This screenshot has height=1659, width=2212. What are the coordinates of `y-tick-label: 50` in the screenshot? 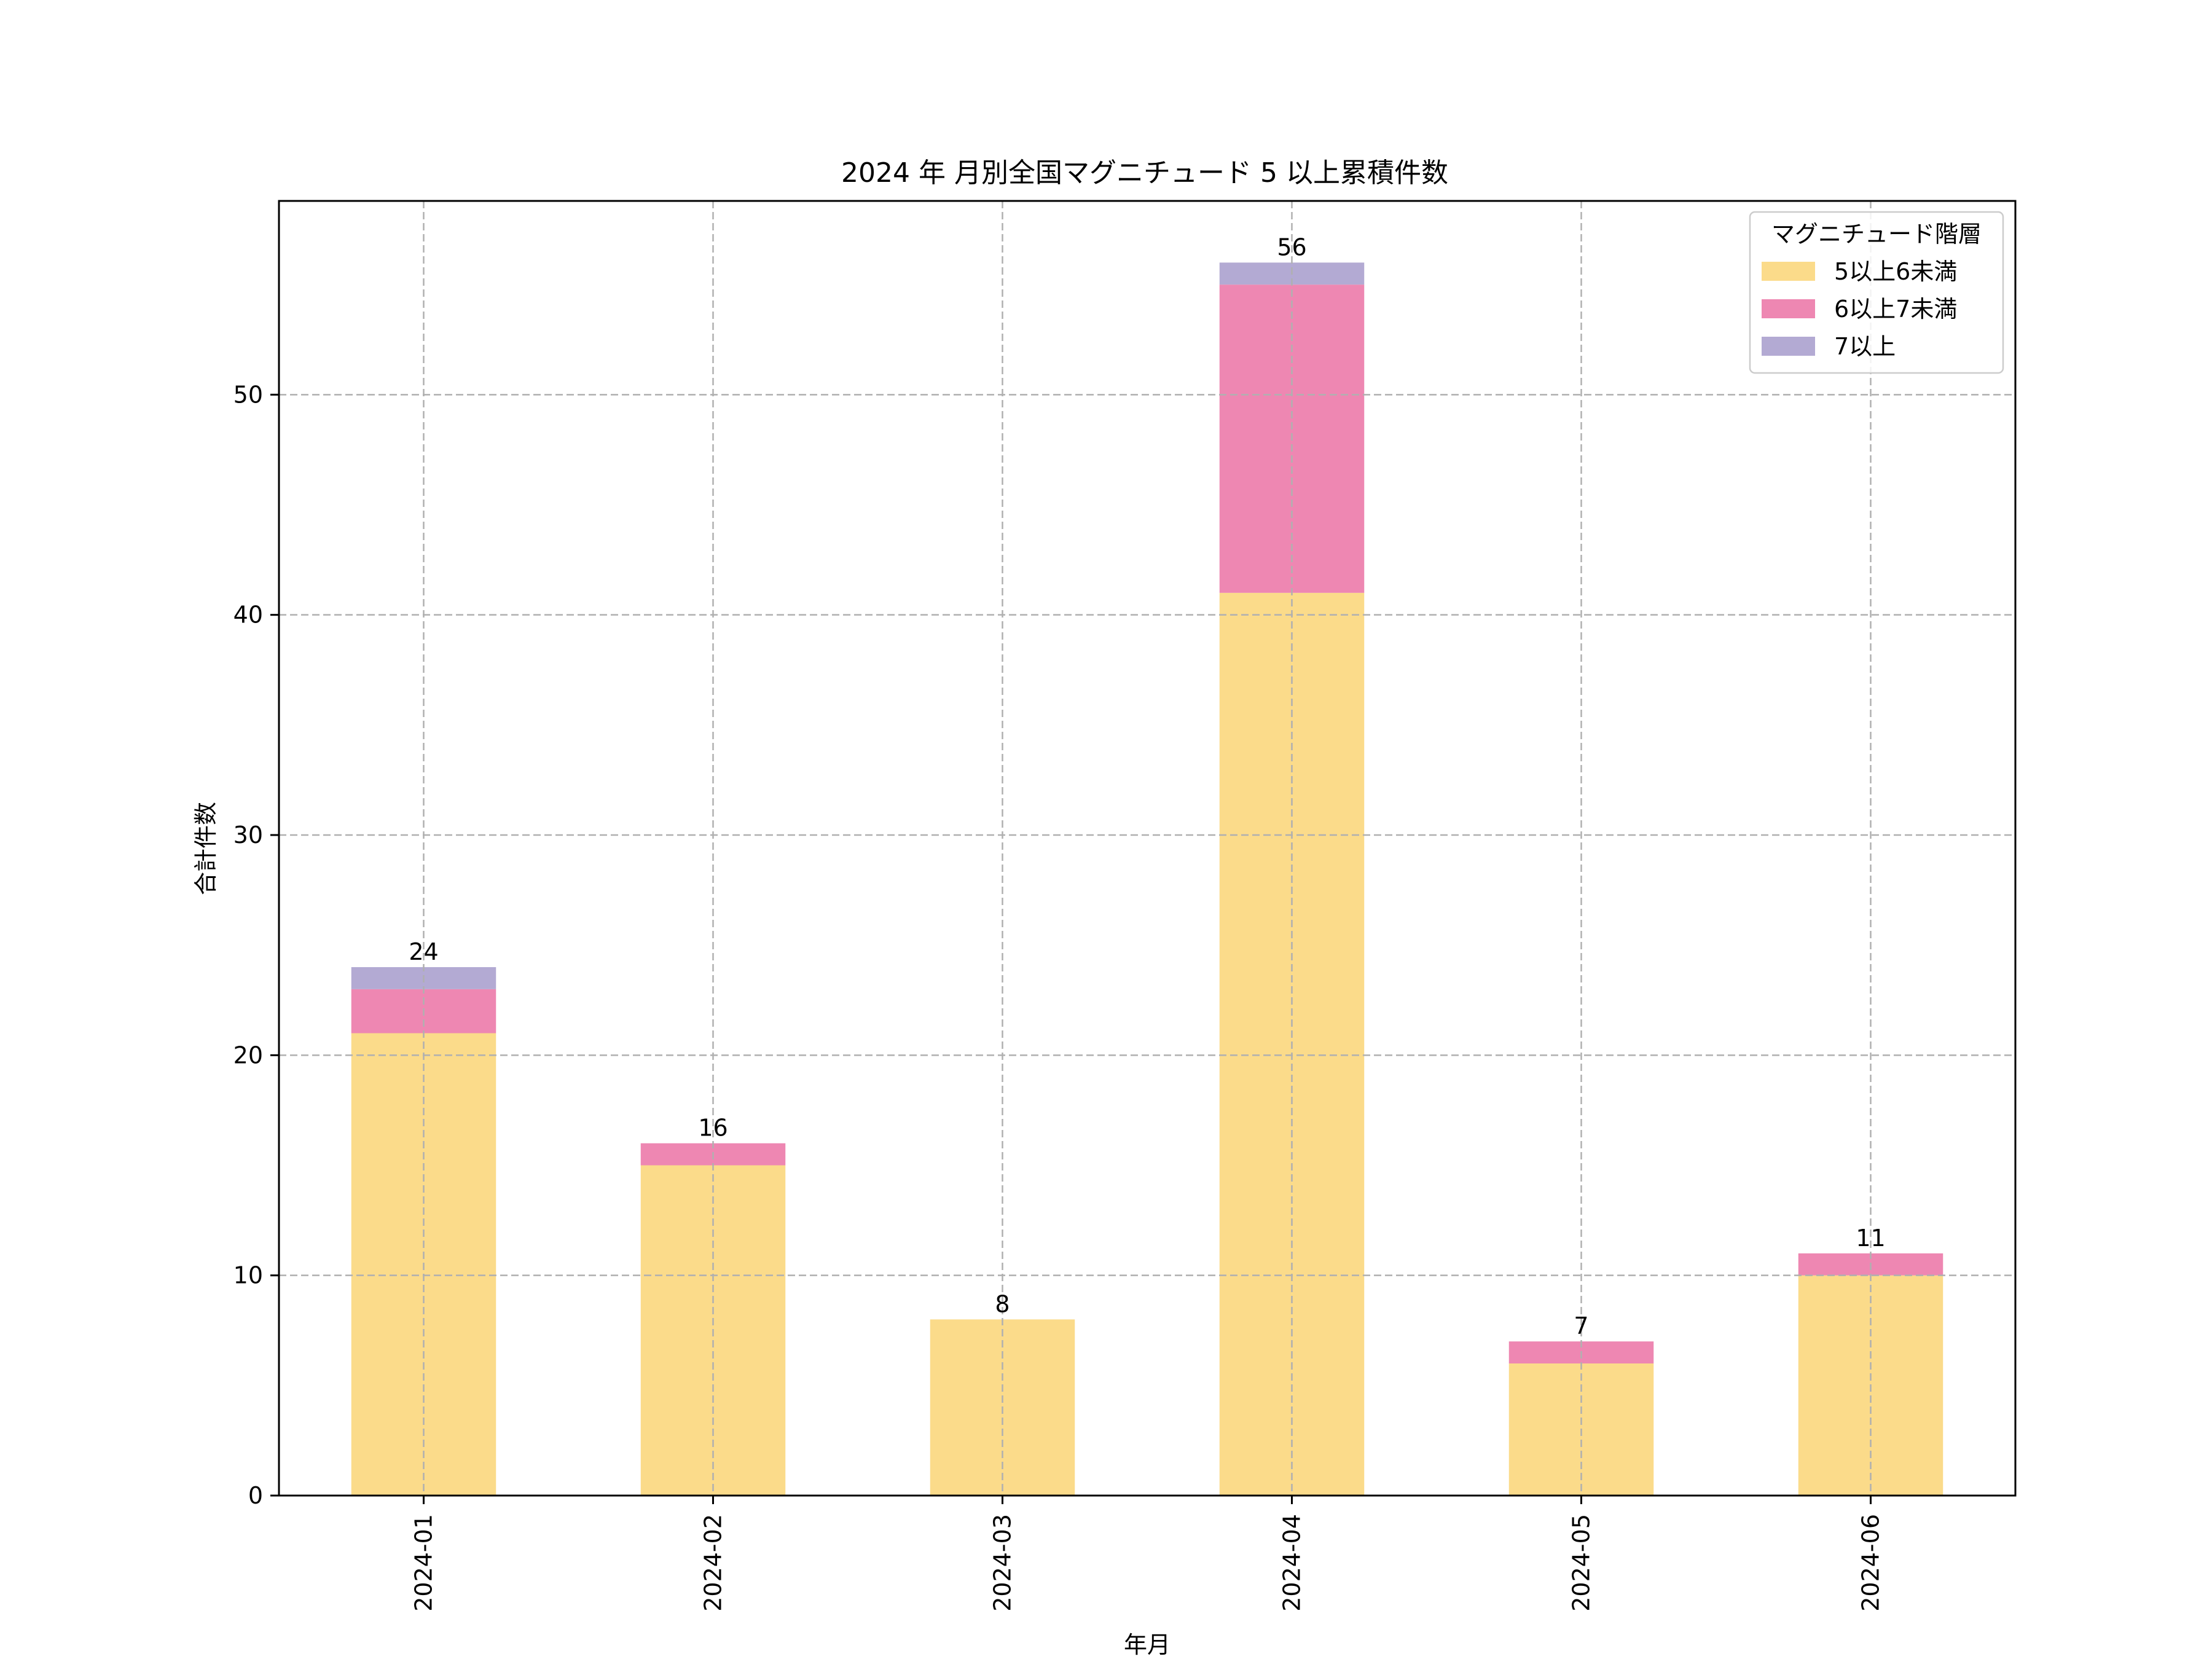 It's located at (248, 394).